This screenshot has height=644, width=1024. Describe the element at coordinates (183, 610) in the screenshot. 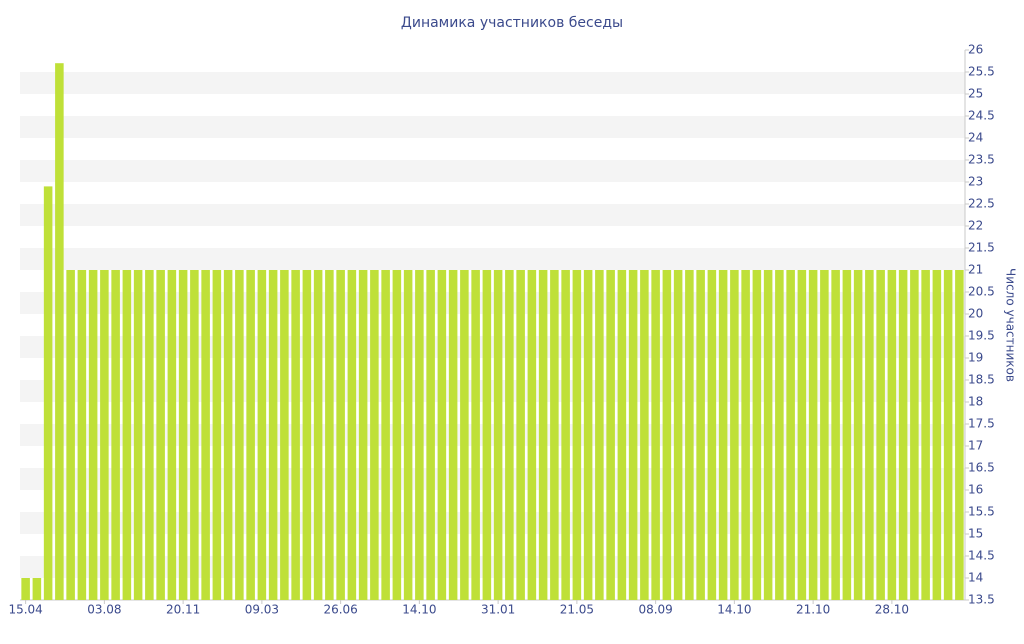

I see `x-tick-label: 20.11` at that location.